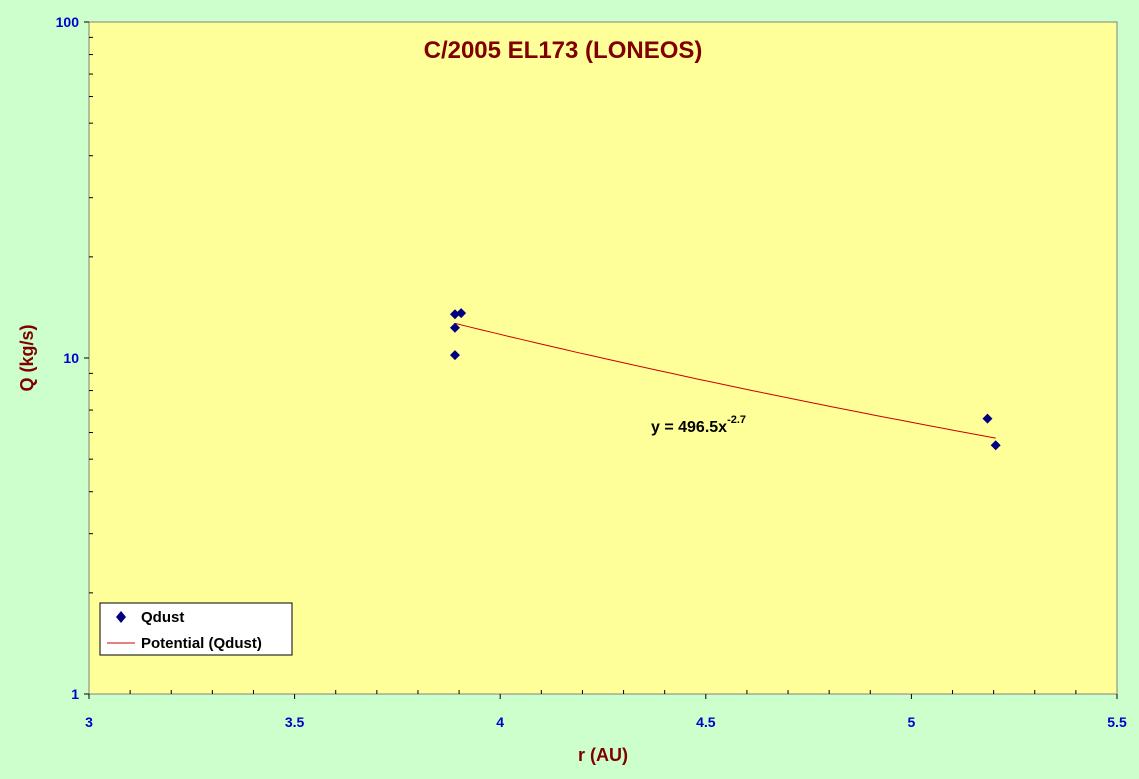 The width and height of the screenshot is (1139, 779). I want to click on trendline-equation: y = 496.5x-2.7, so click(698, 425).